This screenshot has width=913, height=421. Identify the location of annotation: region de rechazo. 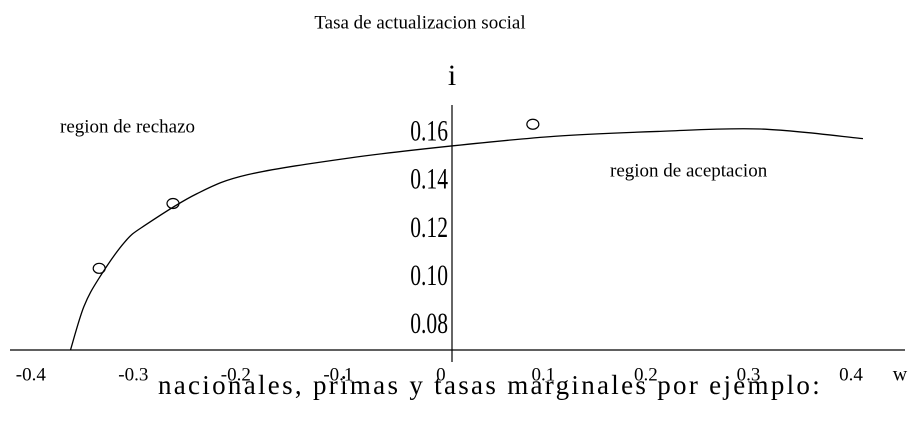
(127, 126).